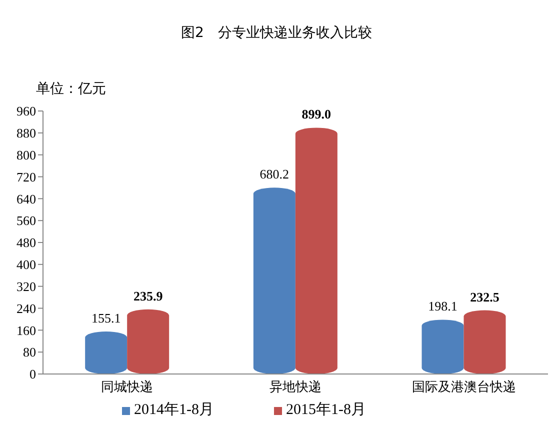 This screenshot has height=436, width=553. What do you see at coordinates (296, 388) in the screenshot?
I see `x-tick-label: 异地快递` at bounding box center [296, 388].